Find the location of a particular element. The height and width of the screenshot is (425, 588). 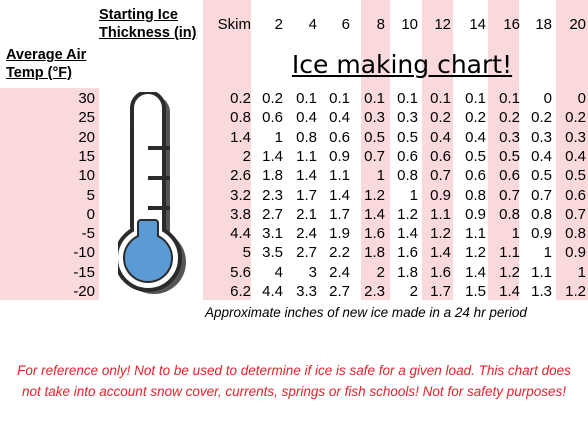

table-cell: 0 is located at coordinates (581, 98).